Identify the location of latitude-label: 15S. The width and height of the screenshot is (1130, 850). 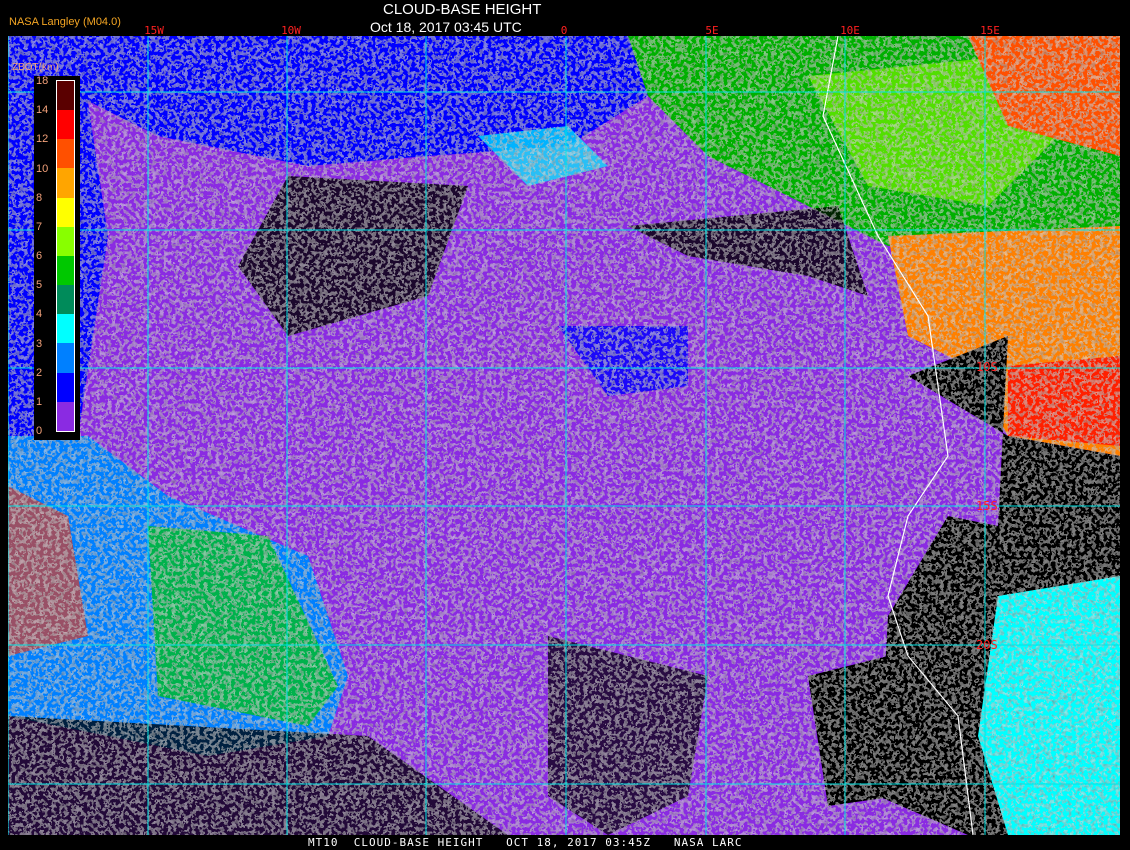
(987, 506).